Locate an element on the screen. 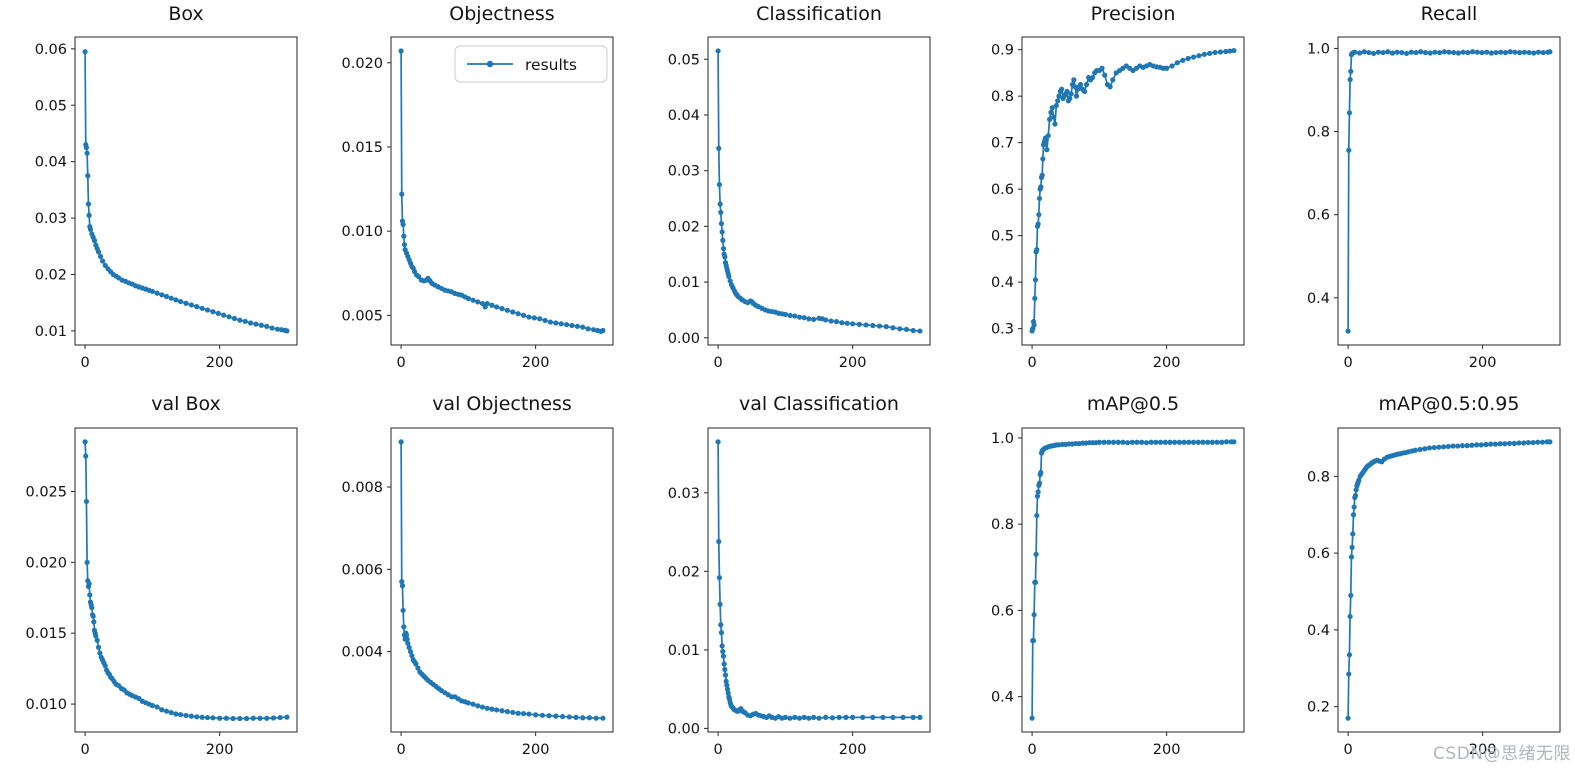 The width and height of the screenshot is (1575, 769). val-objectness-chart-canvas: 0.004 0.006 0.008 0 200 is located at coordinates (477, 592).